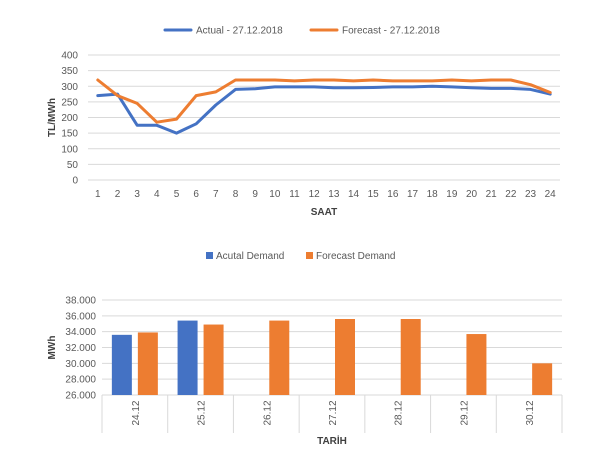  I want to click on legend-label: Forecast - 27.12.2018, so click(391, 31).